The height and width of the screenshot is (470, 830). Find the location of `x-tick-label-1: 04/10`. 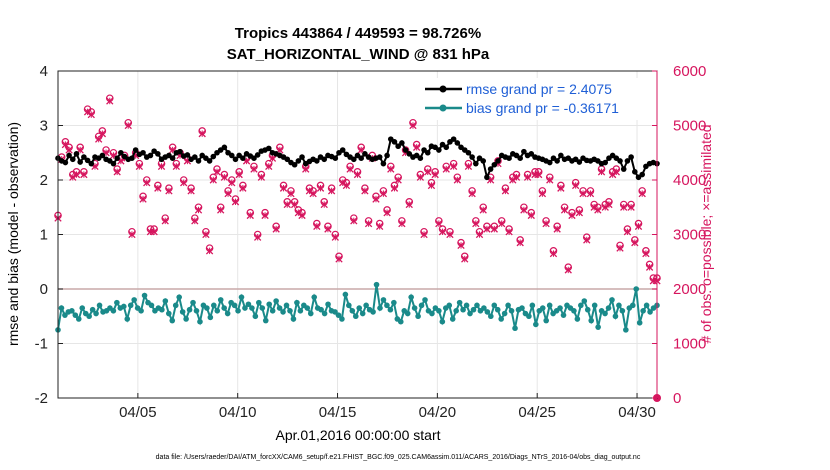

x-tick-label-1: 04/10 is located at coordinates (238, 412).